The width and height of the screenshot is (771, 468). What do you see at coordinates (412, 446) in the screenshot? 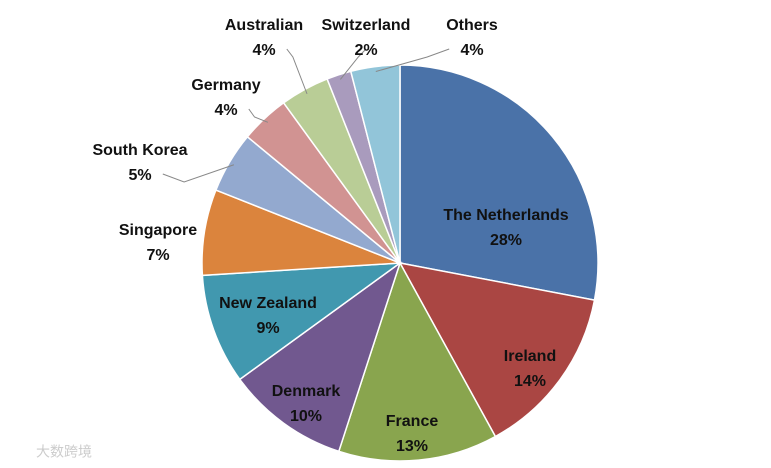
I see `slice-value: 13%` at bounding box center [412, 446].